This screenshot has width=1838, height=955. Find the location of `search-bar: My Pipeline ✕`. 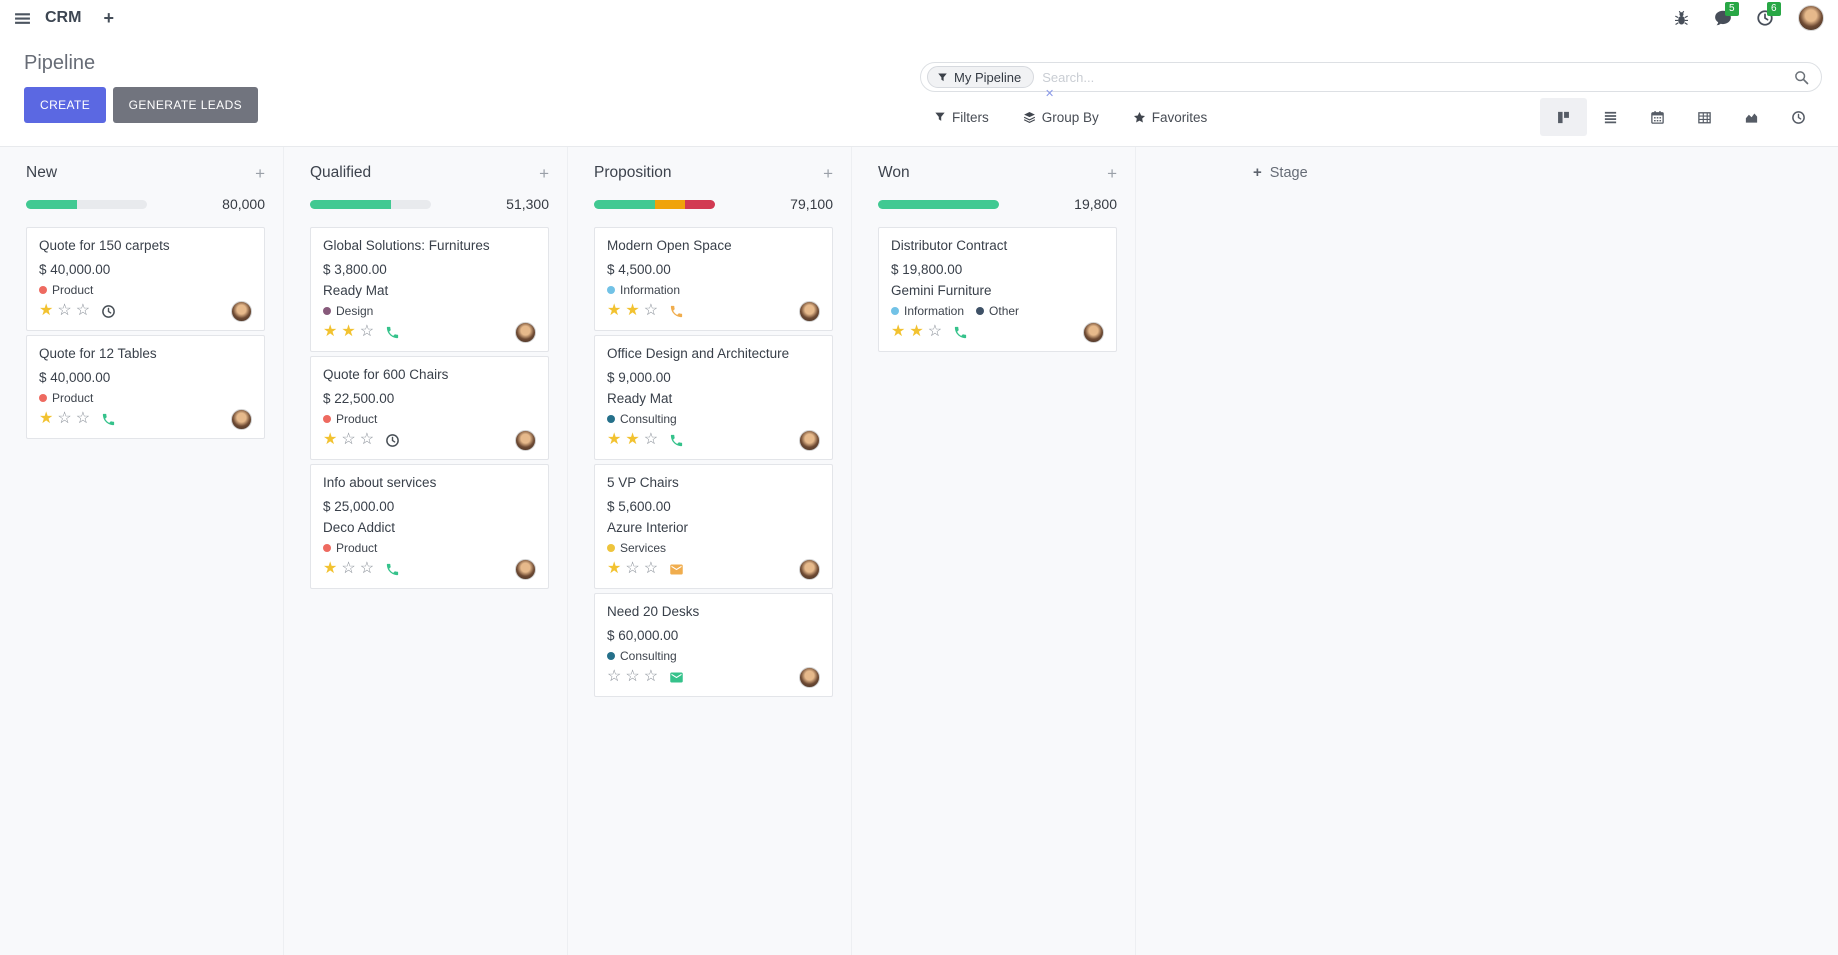

search-bar: My Pipeline ✕ is located at coordinates (1371, 81).